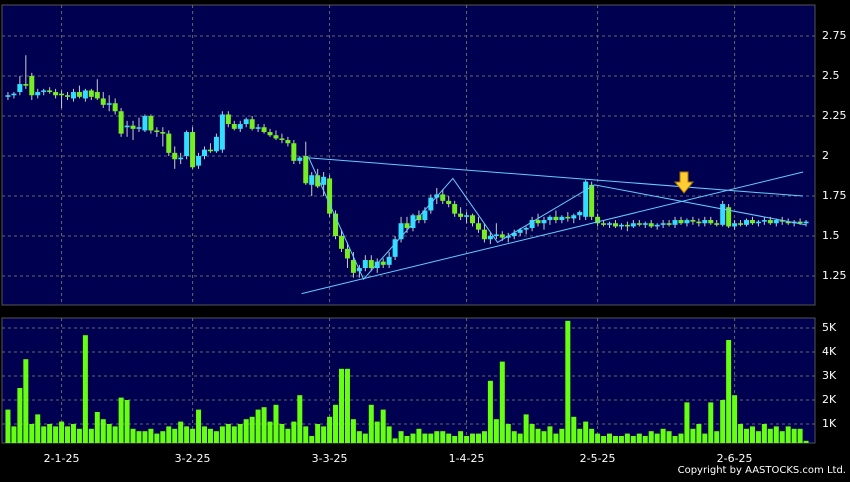  I want to click on y-tick-label: 1.75, so click(834, 195).